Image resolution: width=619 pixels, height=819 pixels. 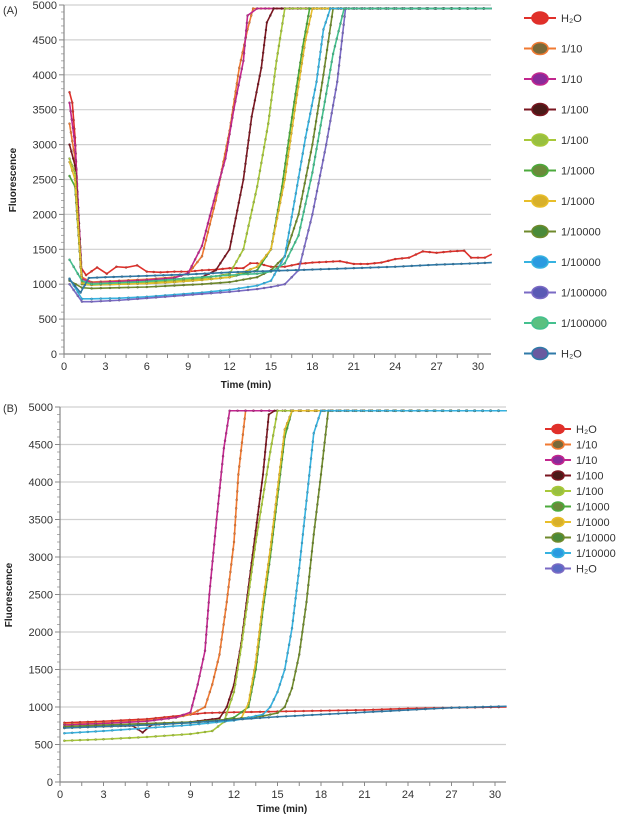 What do you see at coordinates (562, 231) in the screenshot?
I see `legend-item: 1/10000` at bounding box center [562, 231].